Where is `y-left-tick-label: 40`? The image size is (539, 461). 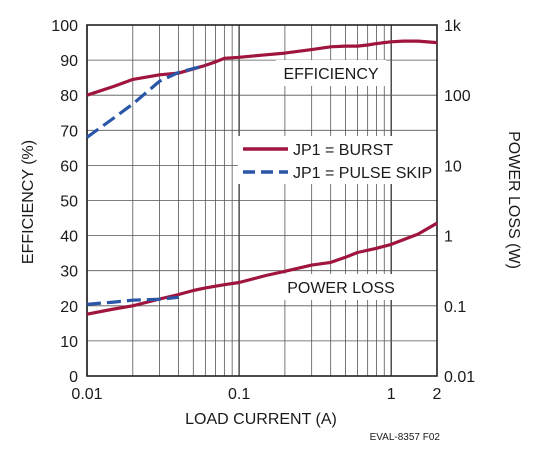 y-left-tick-label: 40 is located at coordinates (69, 237).